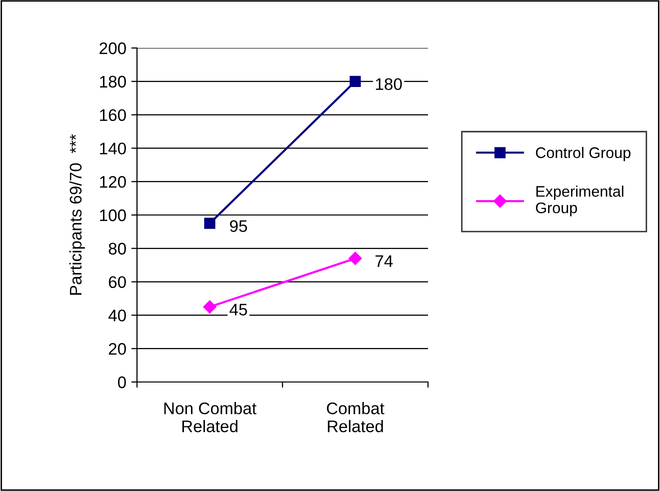 The height and width of the screenshot is (491, 660). What do you see at coordinates (113, 82) in the screenshot?
I see `y-tick-label: 180` at bounding box center [113, 82].